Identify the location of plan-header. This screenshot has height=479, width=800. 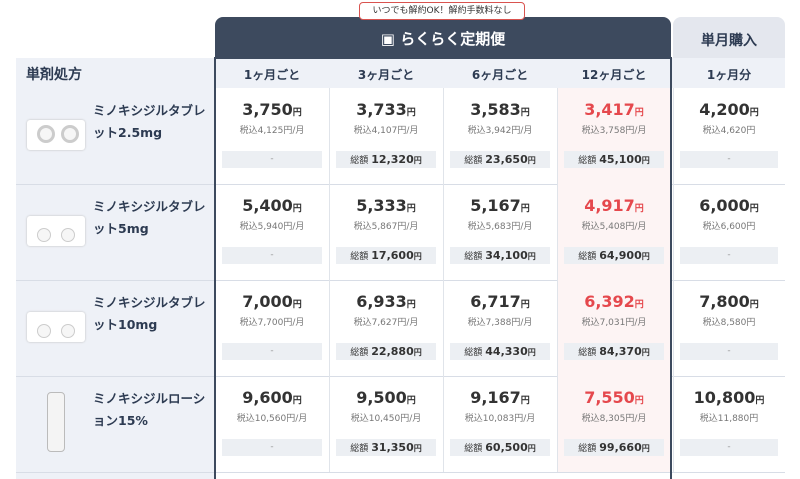
(443, 38).